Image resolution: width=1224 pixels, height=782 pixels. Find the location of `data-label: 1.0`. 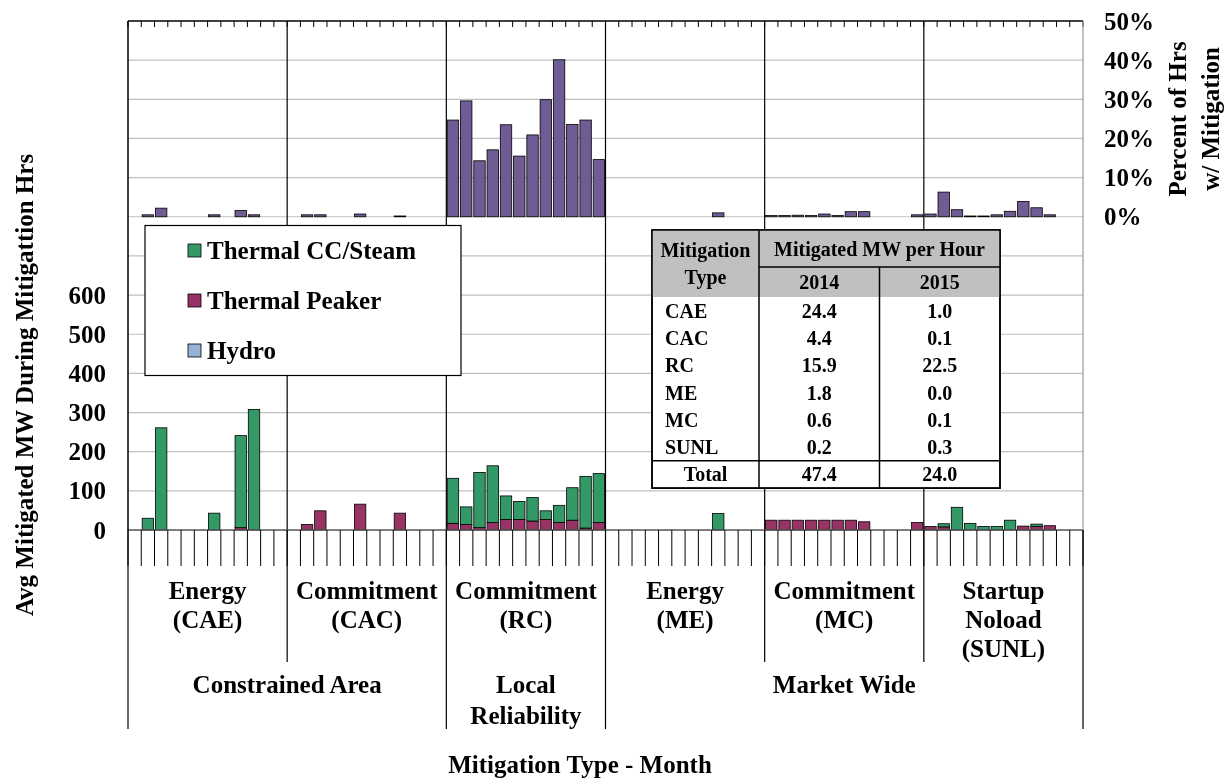

data-label: 1.0 is located at coordinates (940, 310).